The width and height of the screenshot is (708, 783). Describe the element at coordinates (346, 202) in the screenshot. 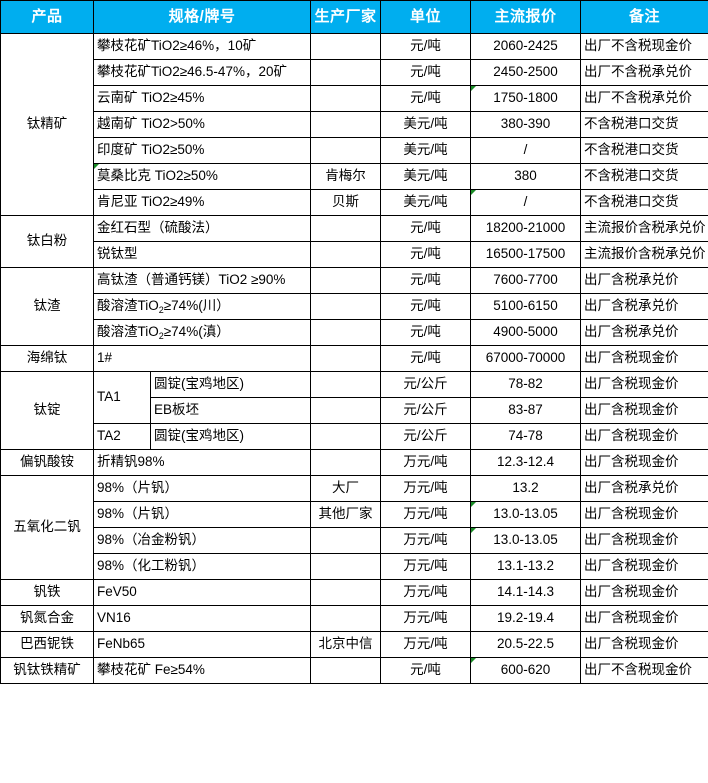

I see `maker-cell: 贝斯` at that location.